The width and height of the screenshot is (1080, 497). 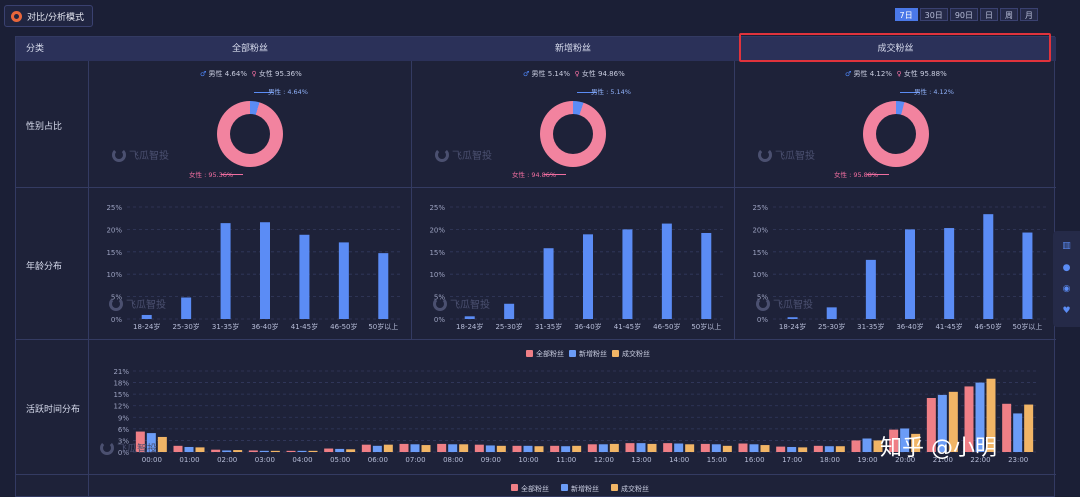 I want to click on column-new-fans: 新增粉丝, so click(x=572, y=49).